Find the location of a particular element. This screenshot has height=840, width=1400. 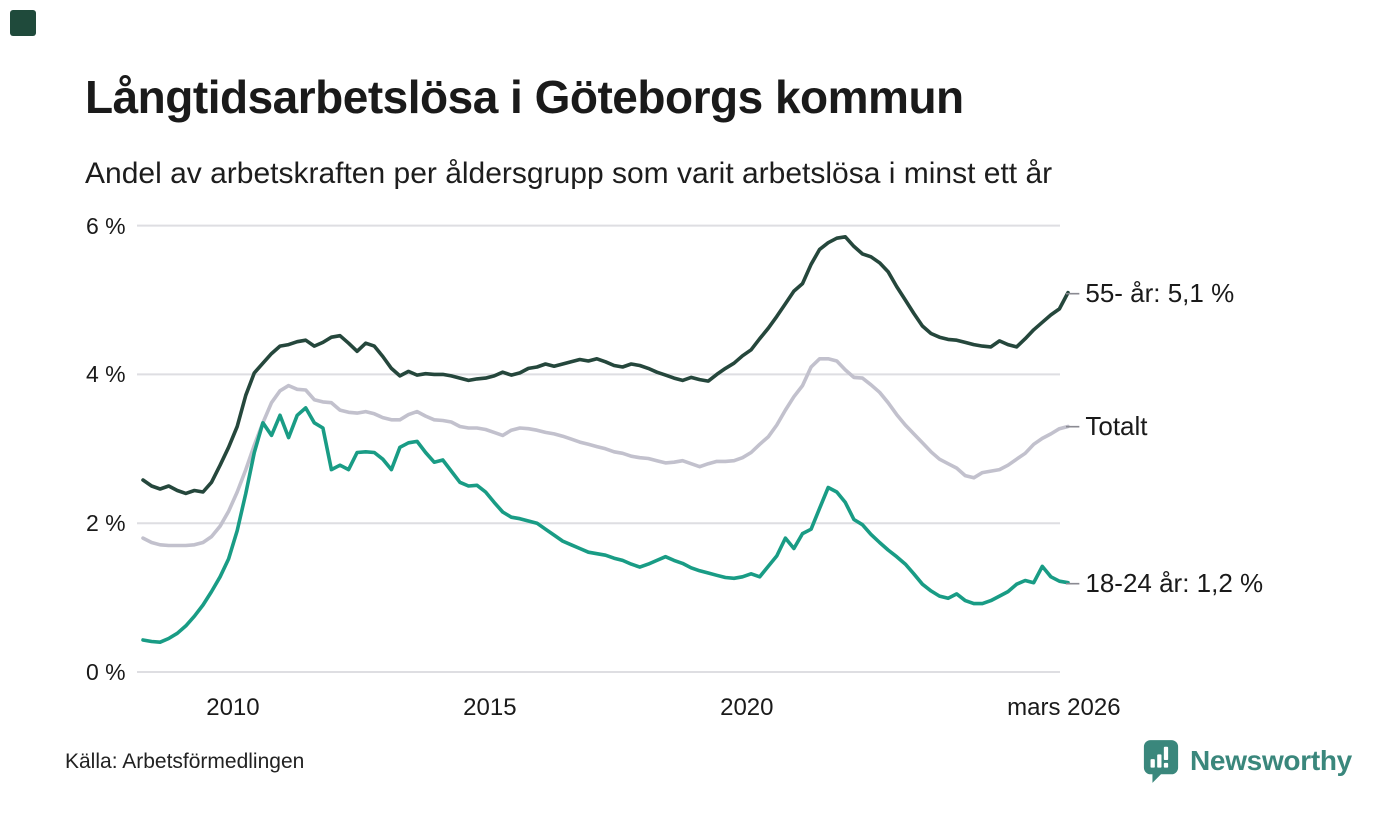

series-label-totalt: – Totalt is located at coordinates (1107, 426).